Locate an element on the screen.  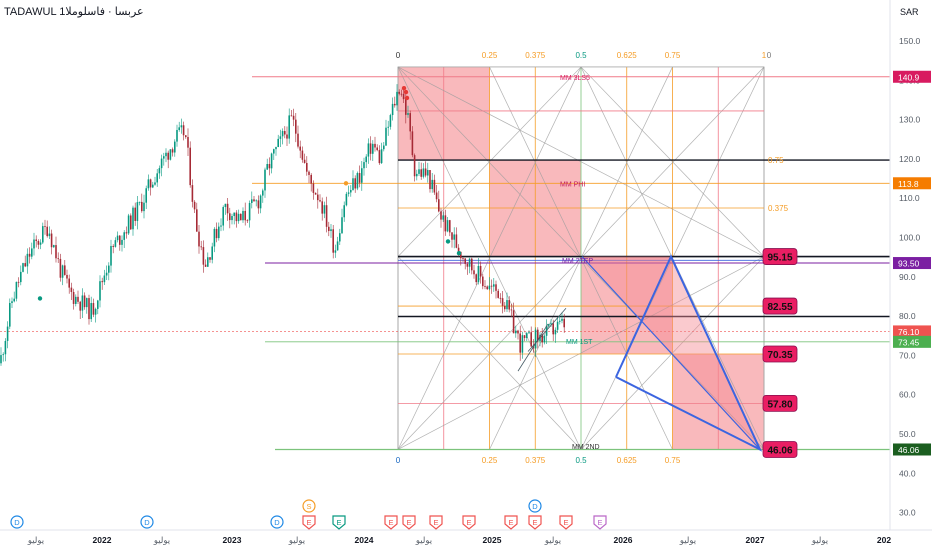
time-tick: 2027 is located at coordinates (755, 540).